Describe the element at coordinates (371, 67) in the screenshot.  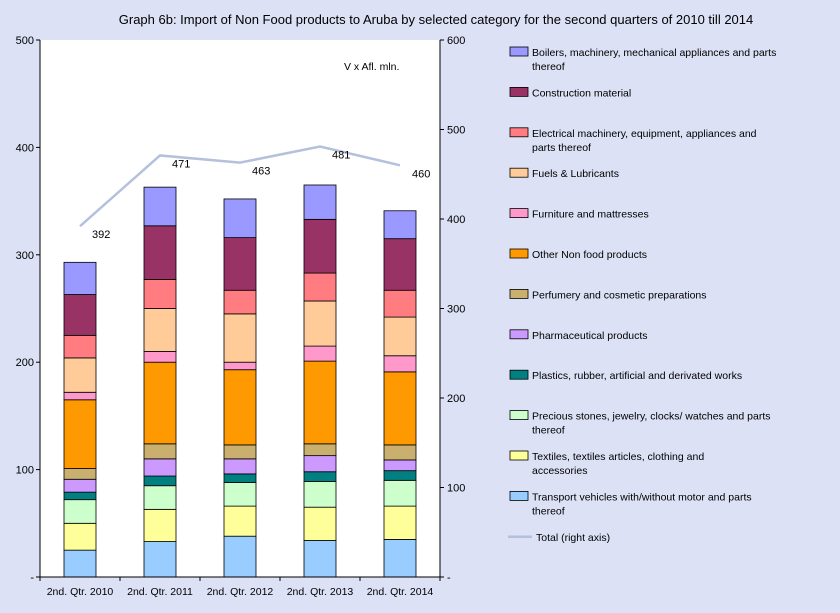
I see `unit-label: V x Afl. mln.` at that location.